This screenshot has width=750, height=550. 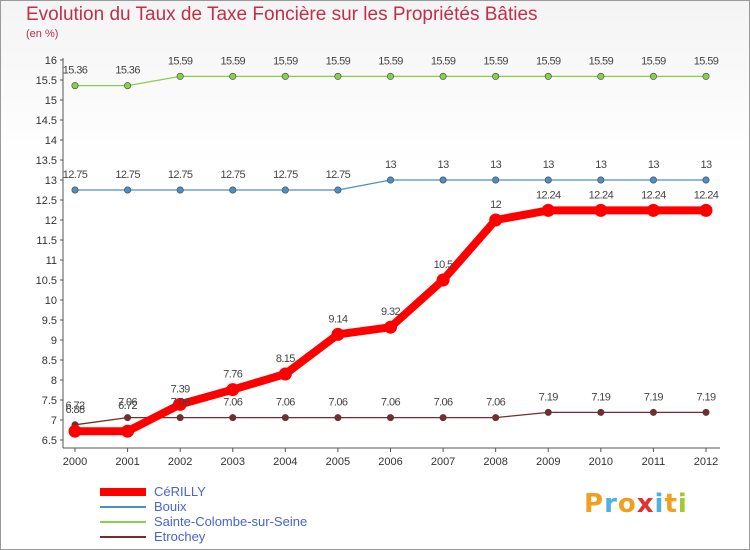 What do you see at coordinates (46, 281) in the screenshot?
I see `y-tick-label: 10.5` at bounding box center [46, 281].